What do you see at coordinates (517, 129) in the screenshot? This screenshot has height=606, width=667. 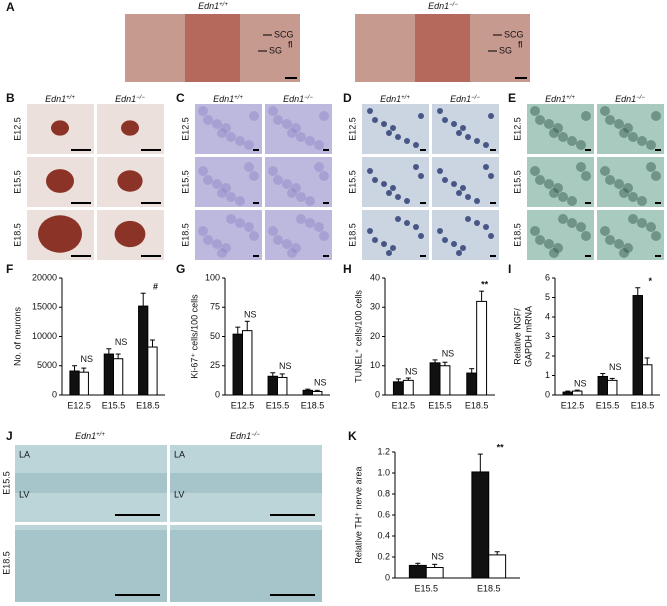 I see `stage-label: E12.5` at bounding box center [517, 129].